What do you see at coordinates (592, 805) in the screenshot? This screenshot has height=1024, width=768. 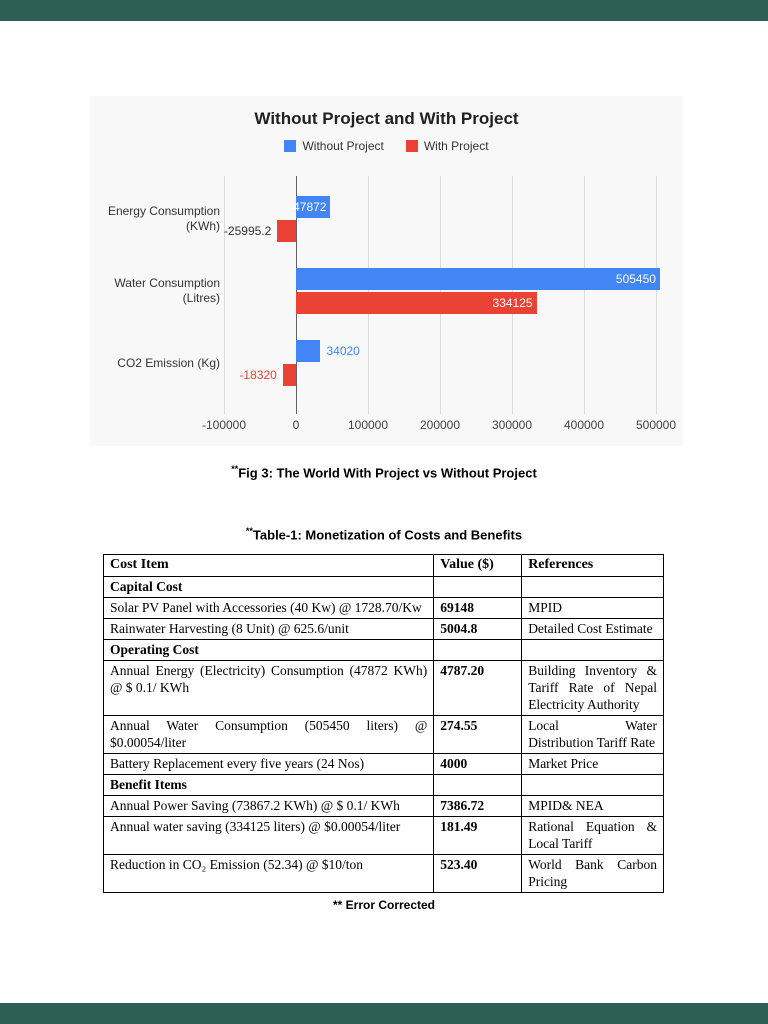 I see `cell-references: MPID& NEA` at bounding box center [592, 805].